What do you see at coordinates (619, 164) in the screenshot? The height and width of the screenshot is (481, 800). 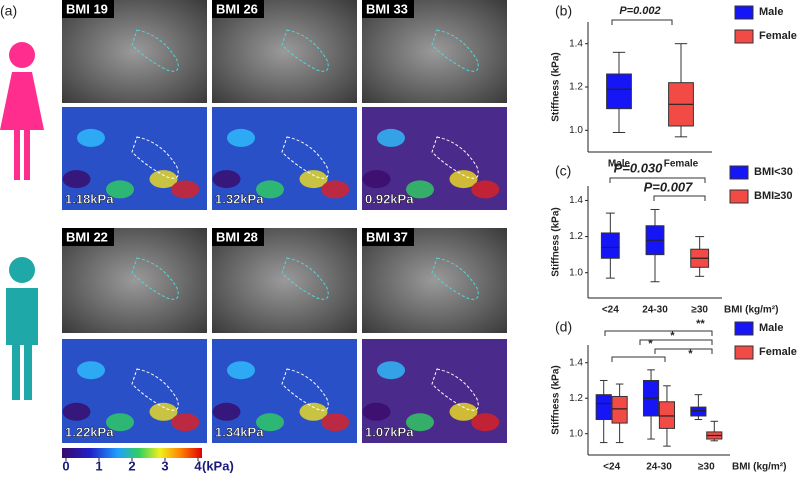 I see `x-tick-label: Male` at bounding box center [619, 164].